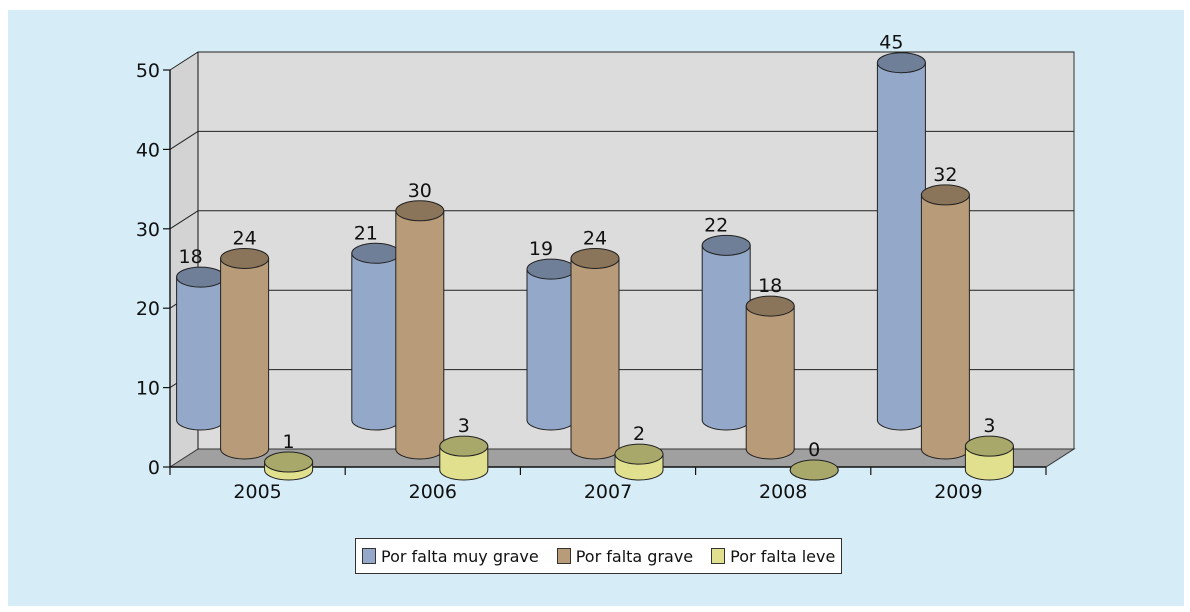 Image resolution: width=1190 pixels, height=612 pixels. Describe the element at coordinates (945, 175) in the screenshot. I see `data-label: 32` at that location.